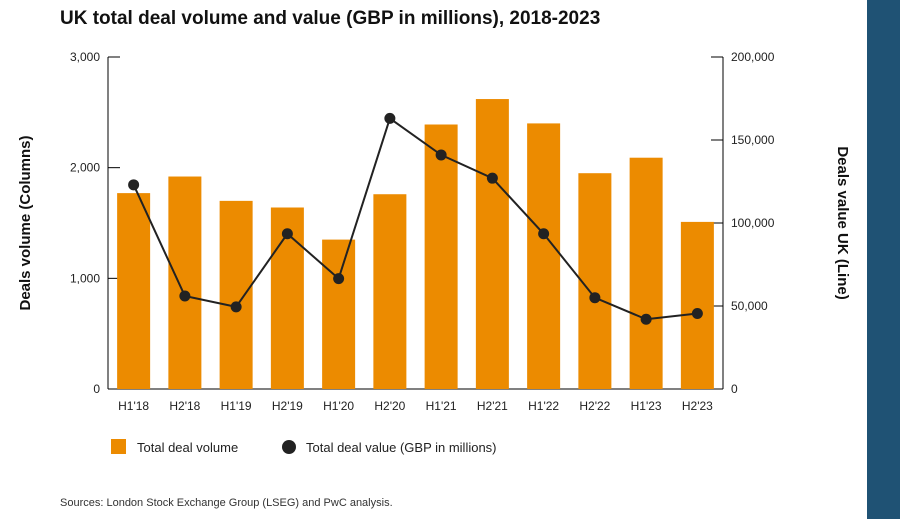 The height and width of the screenshot is (519, 900). Describe the element at coordinates (96, 389) in the screenshot. I see `left-tick-label: 0` at that location.